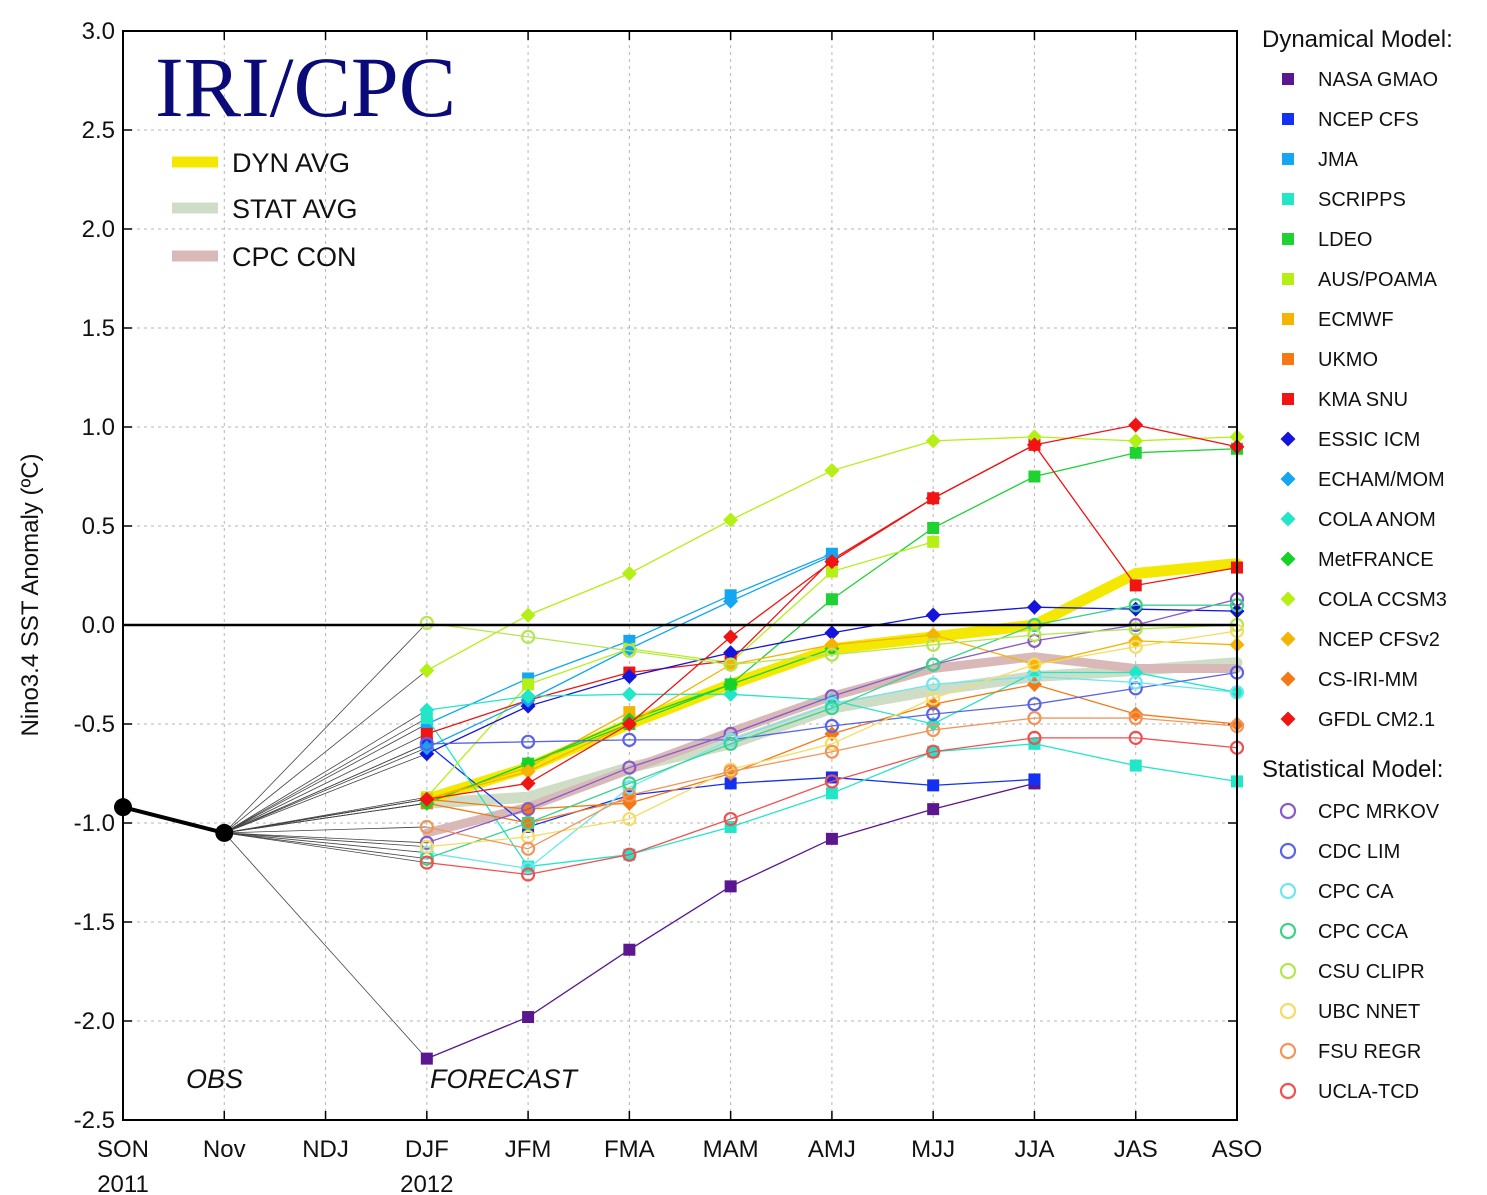  Describe the element at coordinates (831, 599) in the screenshot. I see `data-point-ldeo` at that location.